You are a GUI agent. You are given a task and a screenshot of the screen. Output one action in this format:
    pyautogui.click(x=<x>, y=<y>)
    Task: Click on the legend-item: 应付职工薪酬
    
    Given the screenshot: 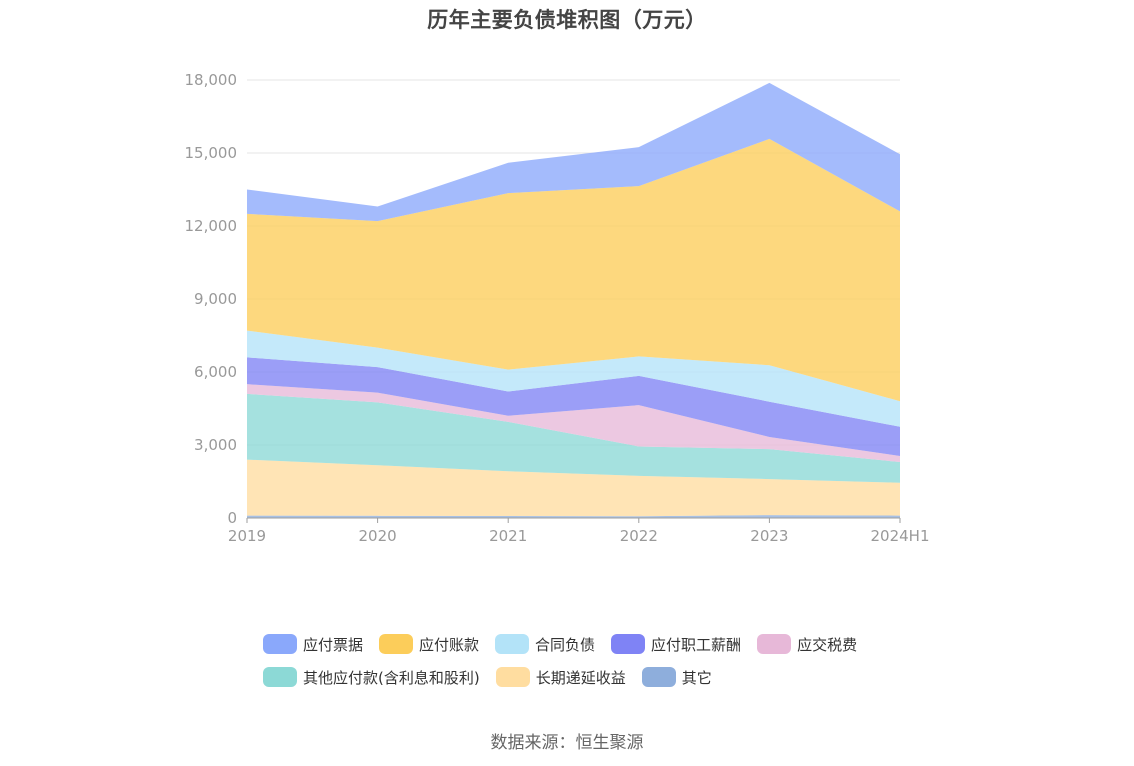 What is the action you would take?
    pyautogui.click(x=676, y=644)
    